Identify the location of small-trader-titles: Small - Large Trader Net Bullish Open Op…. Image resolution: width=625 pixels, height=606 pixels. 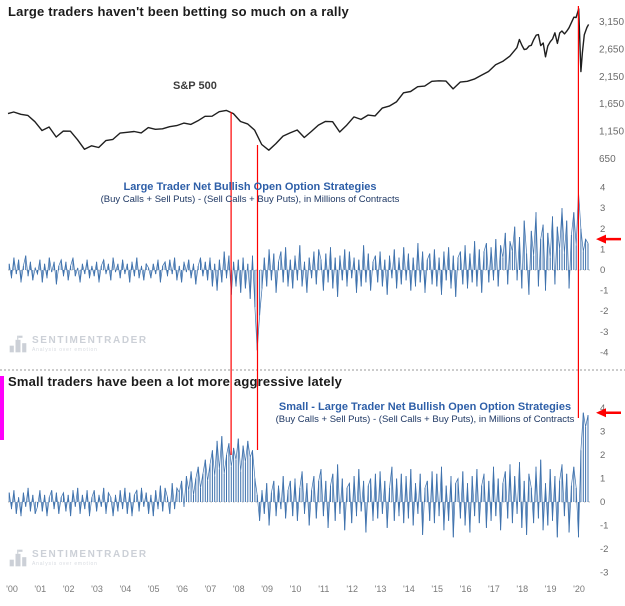
(425, 413).